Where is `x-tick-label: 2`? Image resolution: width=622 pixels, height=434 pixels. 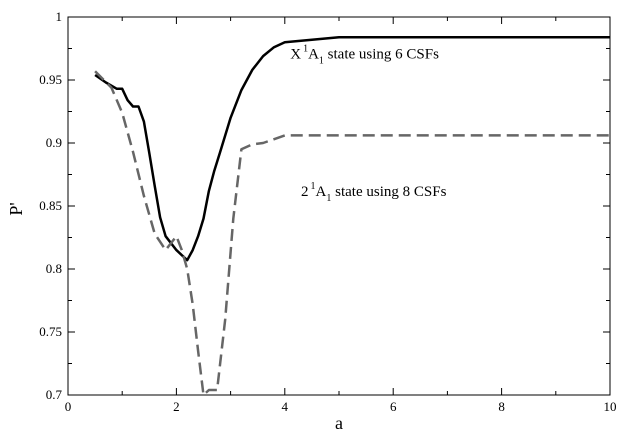
x-tick-label: 2 is located at coordinates (176, 406).